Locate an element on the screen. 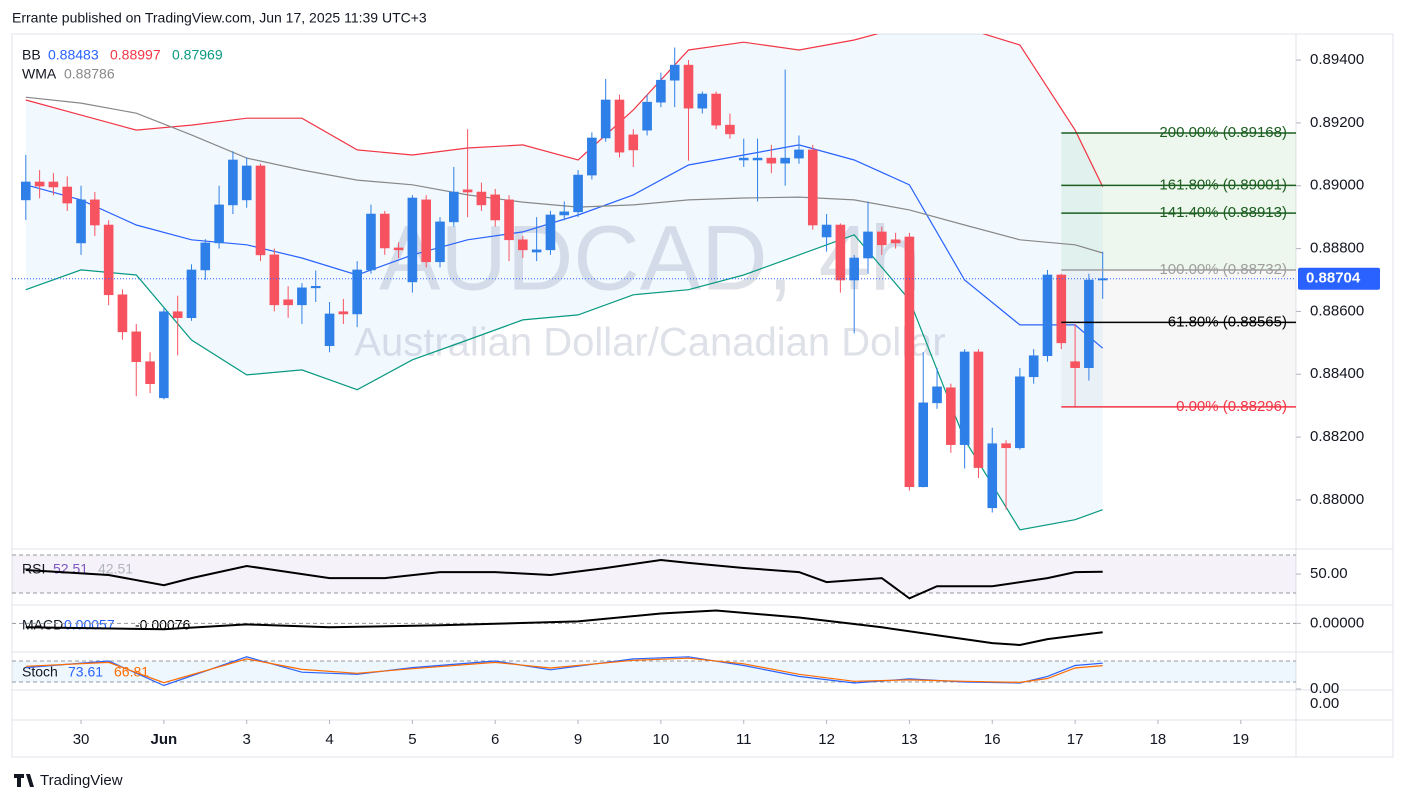 The width and height of the screenshot is (1406, 803). overlay-line is located at coordinates (564, 110).